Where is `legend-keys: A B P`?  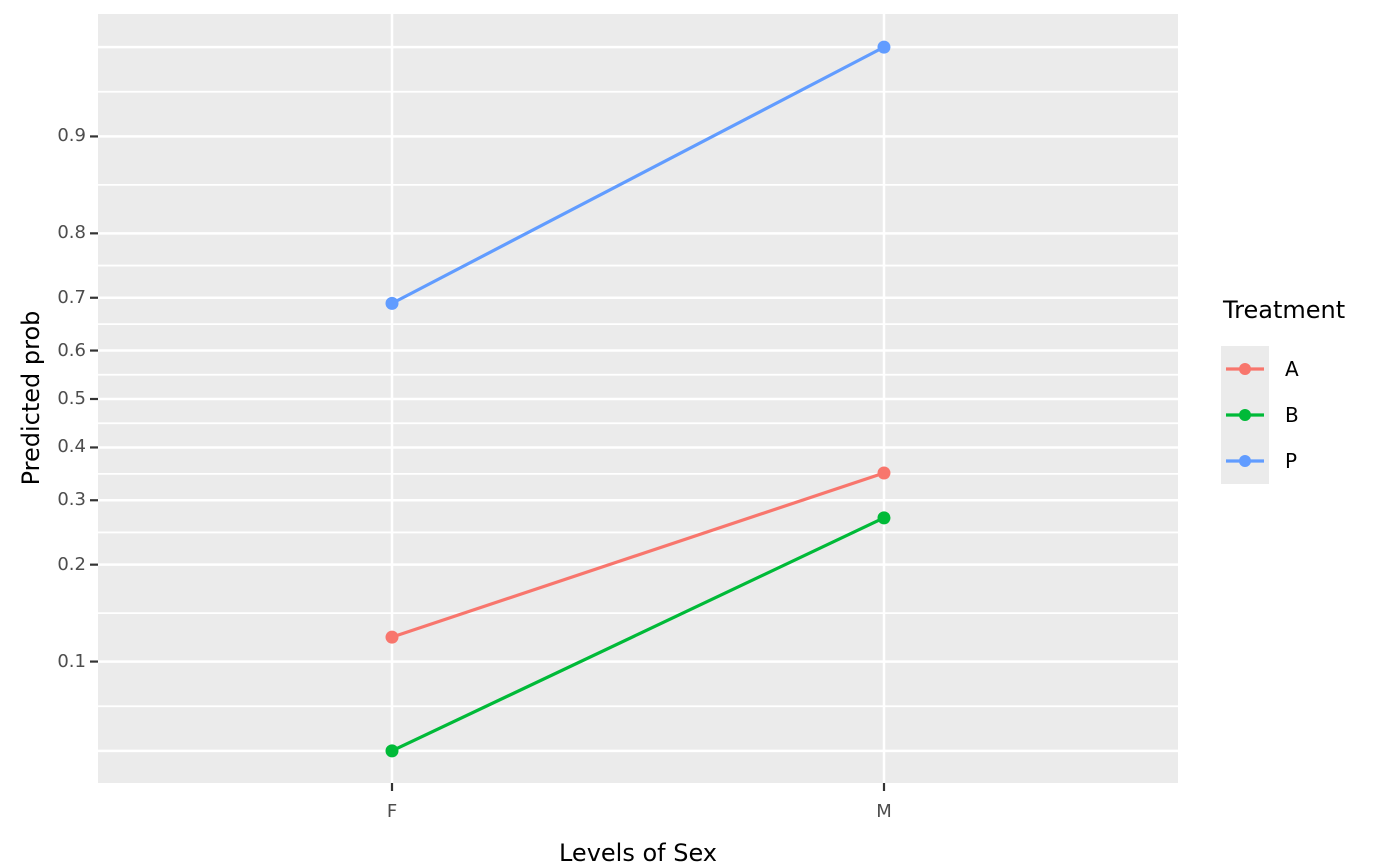 legend-keys: A B P is located at coordinates (1283, 415).